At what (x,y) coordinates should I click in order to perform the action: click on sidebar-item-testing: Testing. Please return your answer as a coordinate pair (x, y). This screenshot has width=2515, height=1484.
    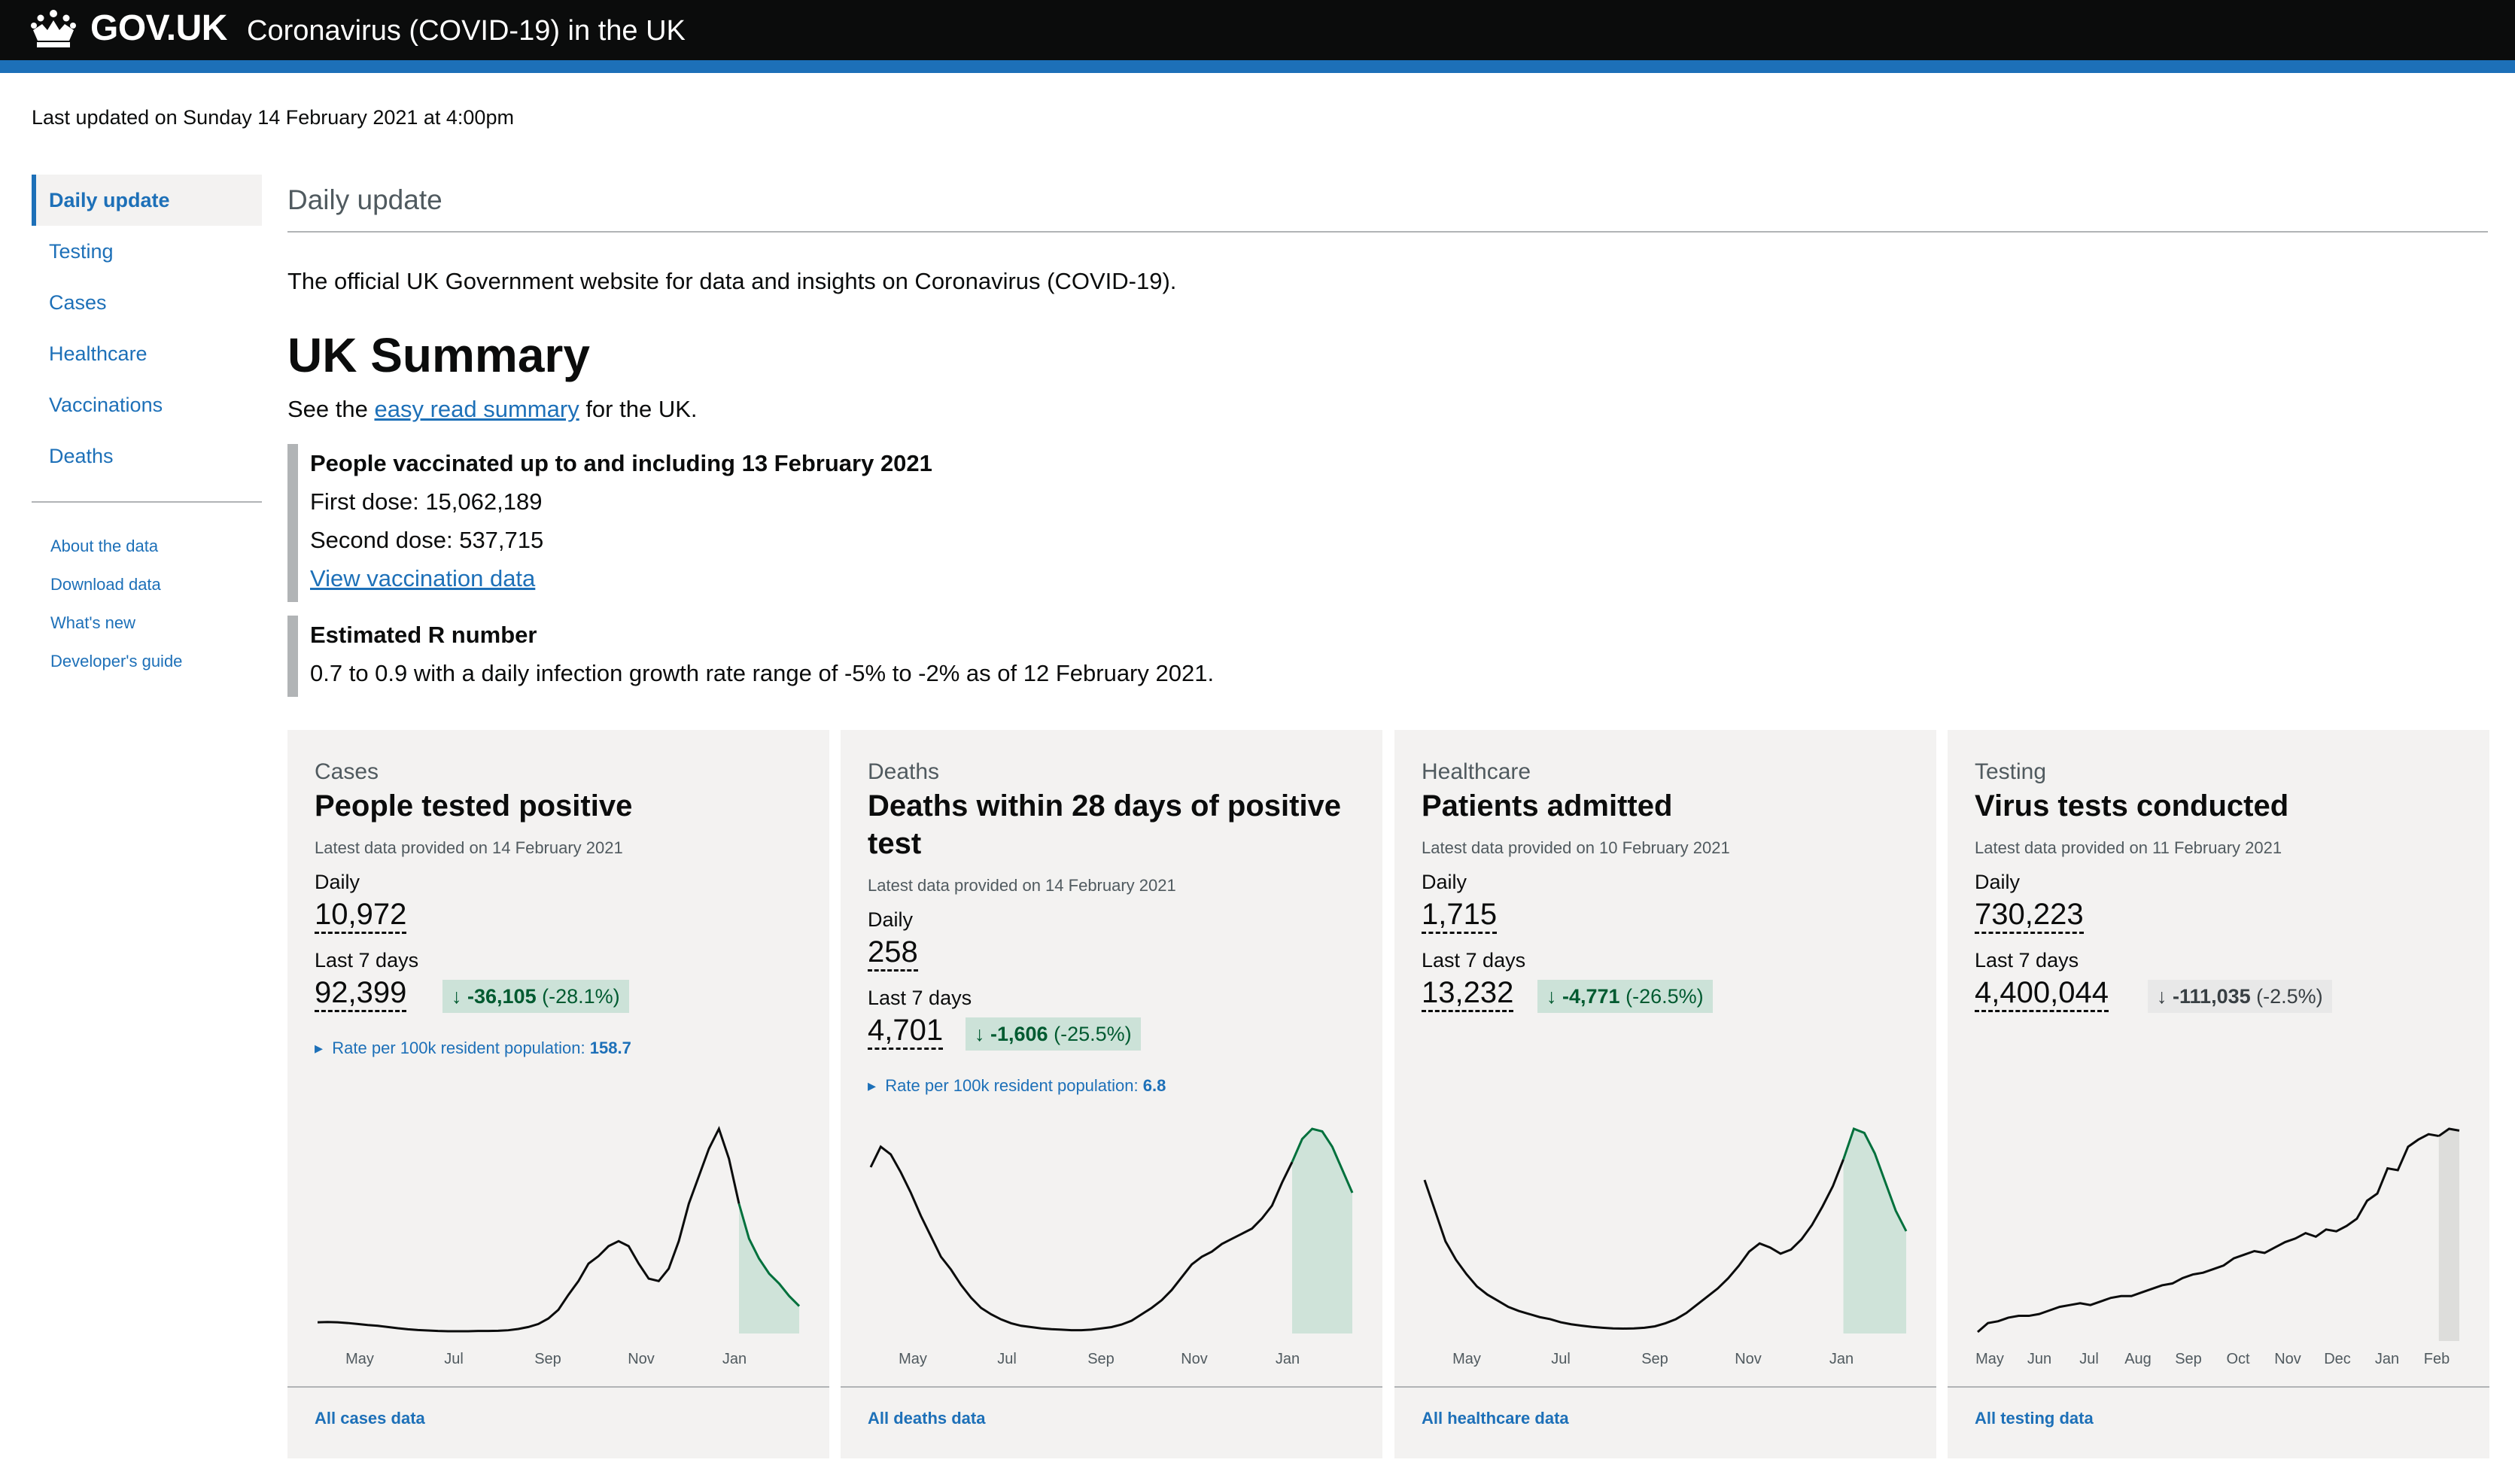
    Looking at the image, I should click on (81, 251).